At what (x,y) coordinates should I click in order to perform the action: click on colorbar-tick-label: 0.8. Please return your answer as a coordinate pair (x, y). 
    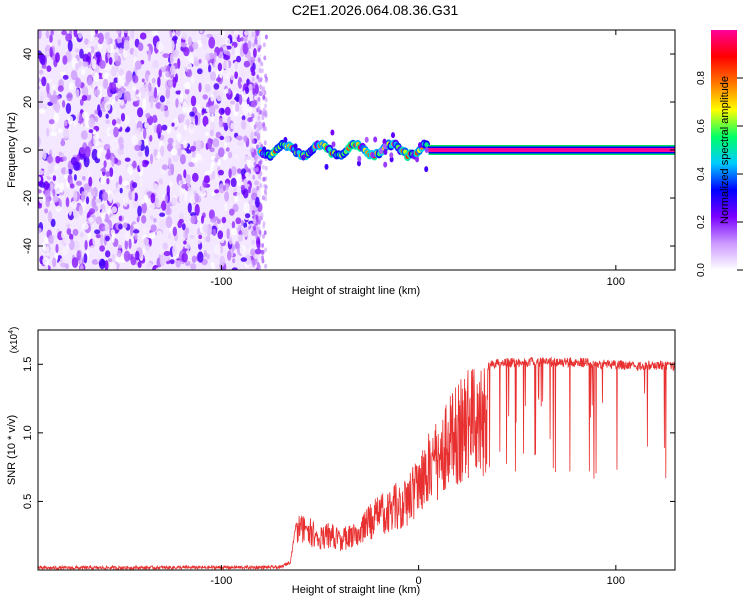
    Looking at the image, I should click on (701, 78).